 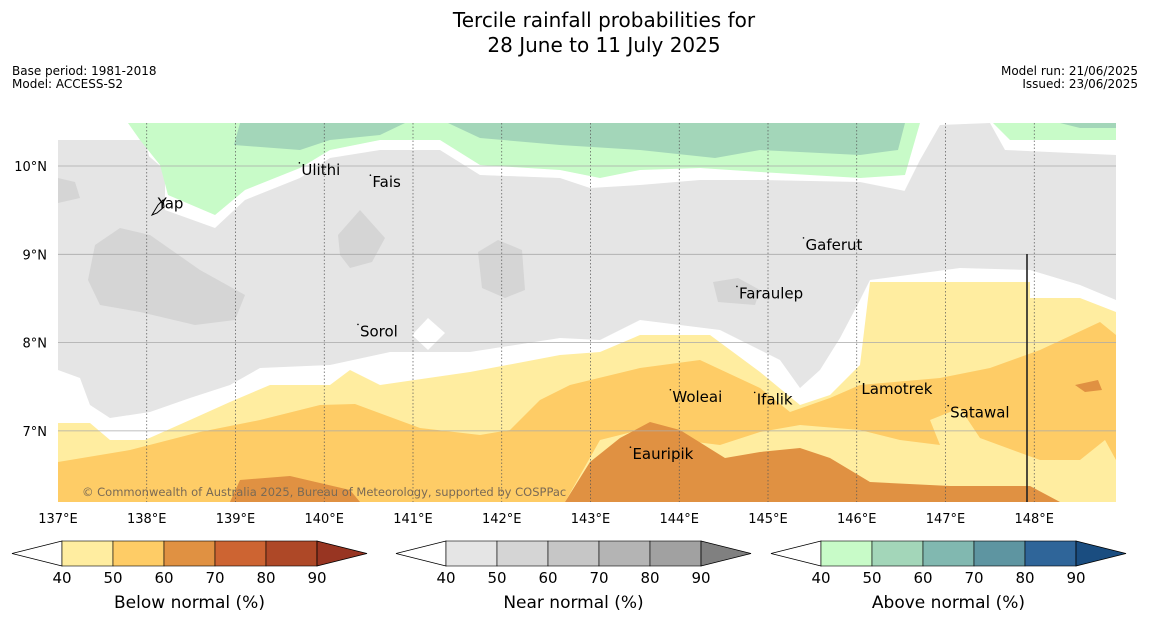 I want to click on title-line-1: Tercile rainfall probabilities for, so click(x=604, y=20).